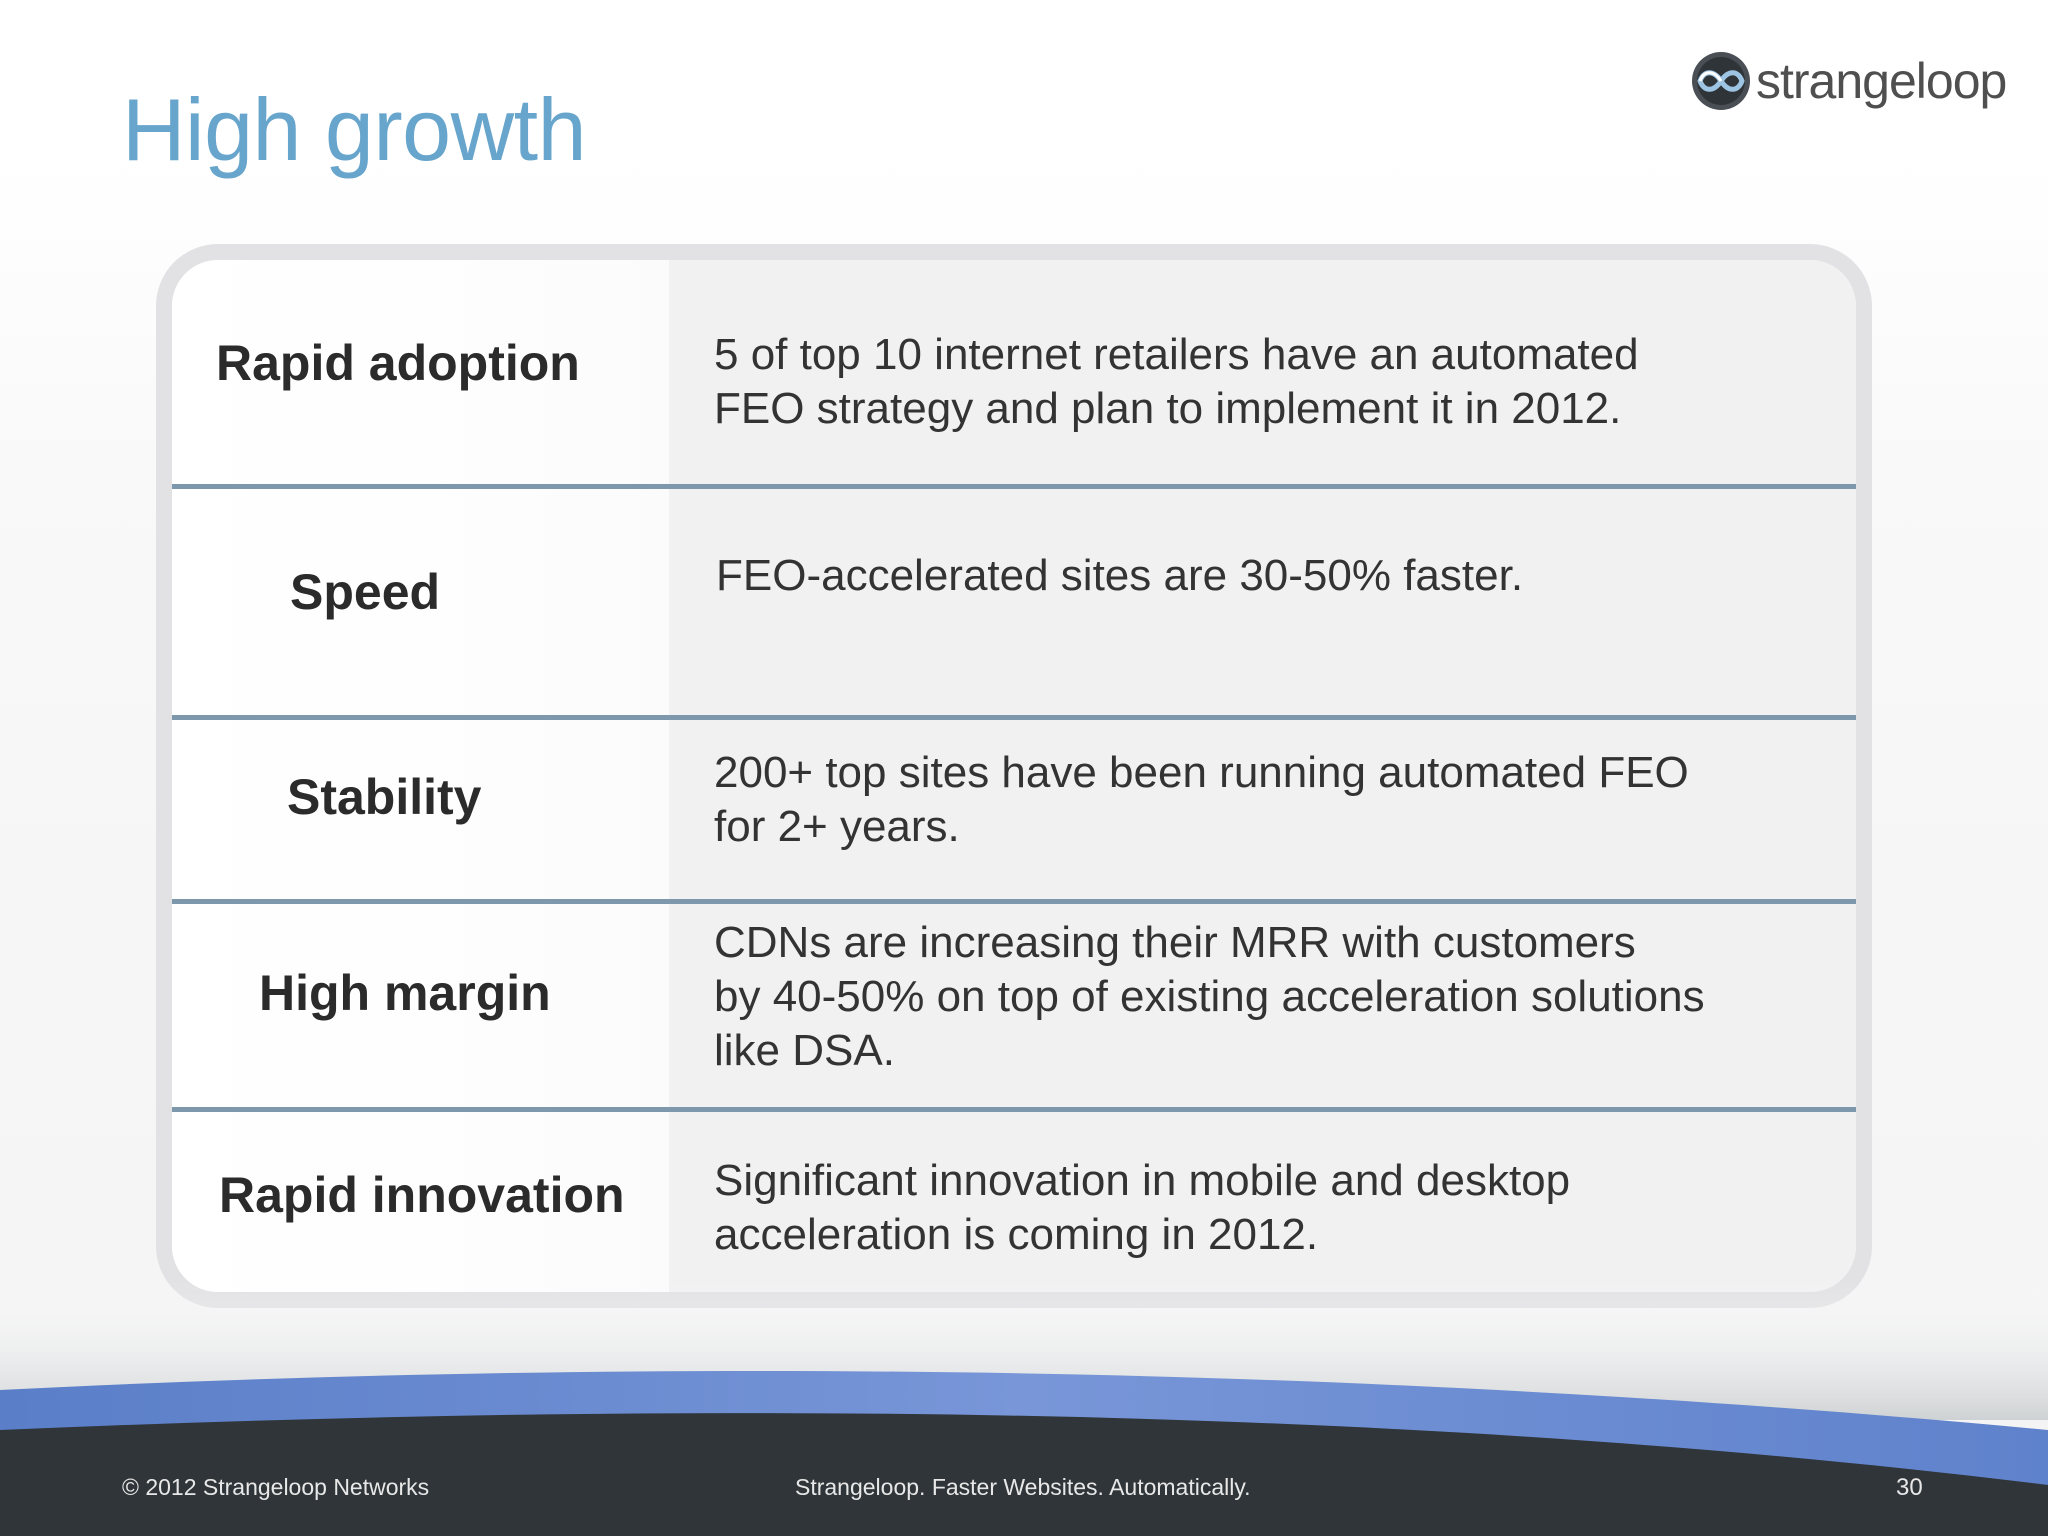 This screenshot has width=2048, height=1536. I want to click on footer-copyright: © 2012 Strangeloop Networks, so click(276, 1487).